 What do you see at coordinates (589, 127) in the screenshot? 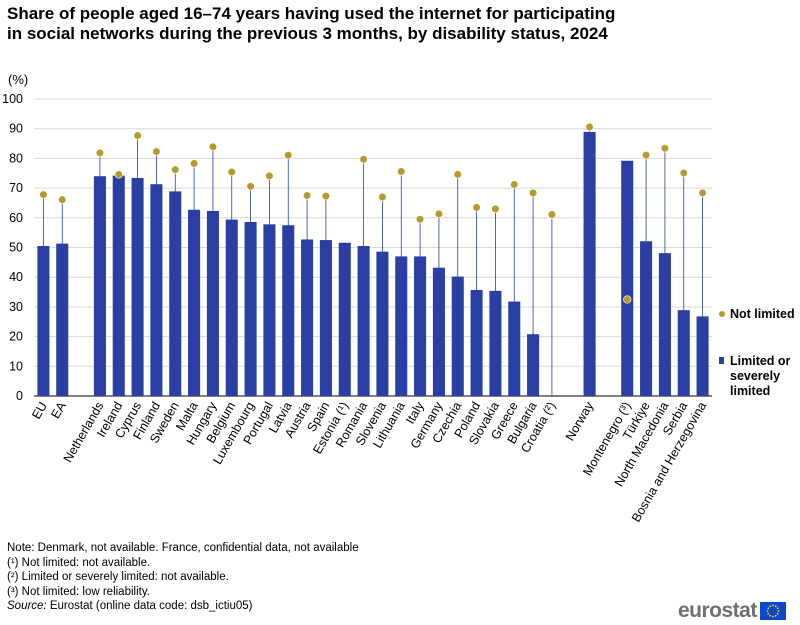
I see `dot-norway` at bounding box center [589, 127].